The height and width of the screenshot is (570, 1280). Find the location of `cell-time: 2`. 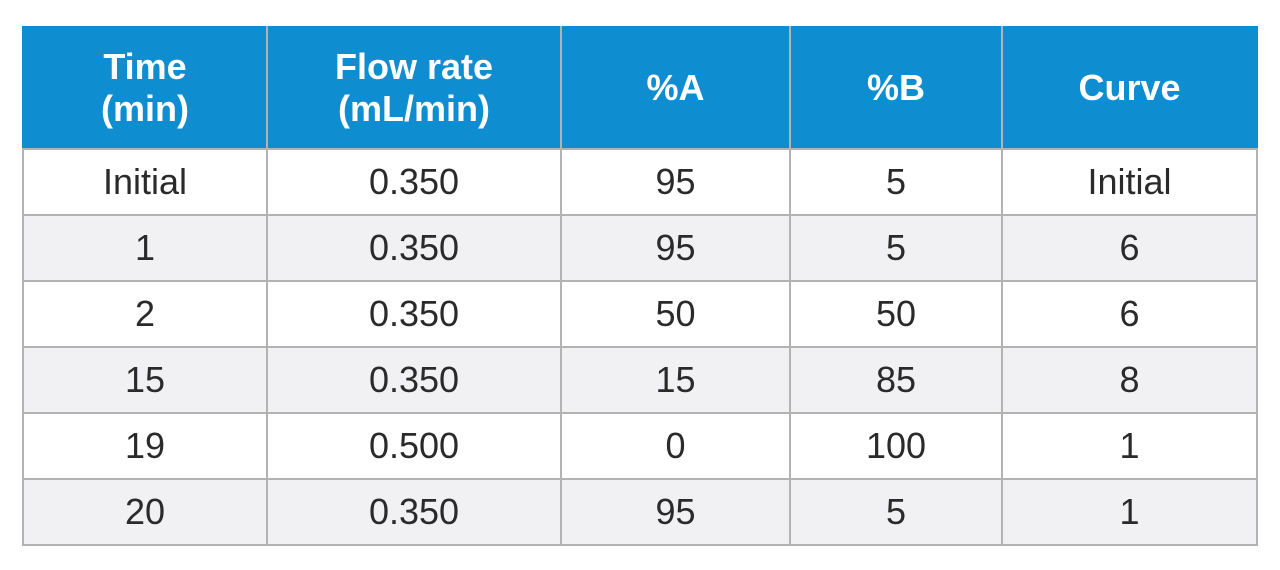

cell-time: 2 is located at coordinates (145, 314).